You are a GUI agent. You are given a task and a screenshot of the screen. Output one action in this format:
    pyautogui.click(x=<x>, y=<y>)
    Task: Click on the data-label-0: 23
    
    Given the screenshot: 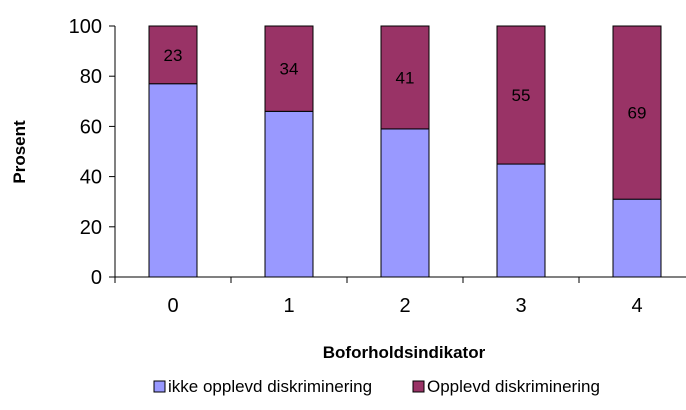 What is the action you would take?
    pyautogui.click(x=173, y=55)
    